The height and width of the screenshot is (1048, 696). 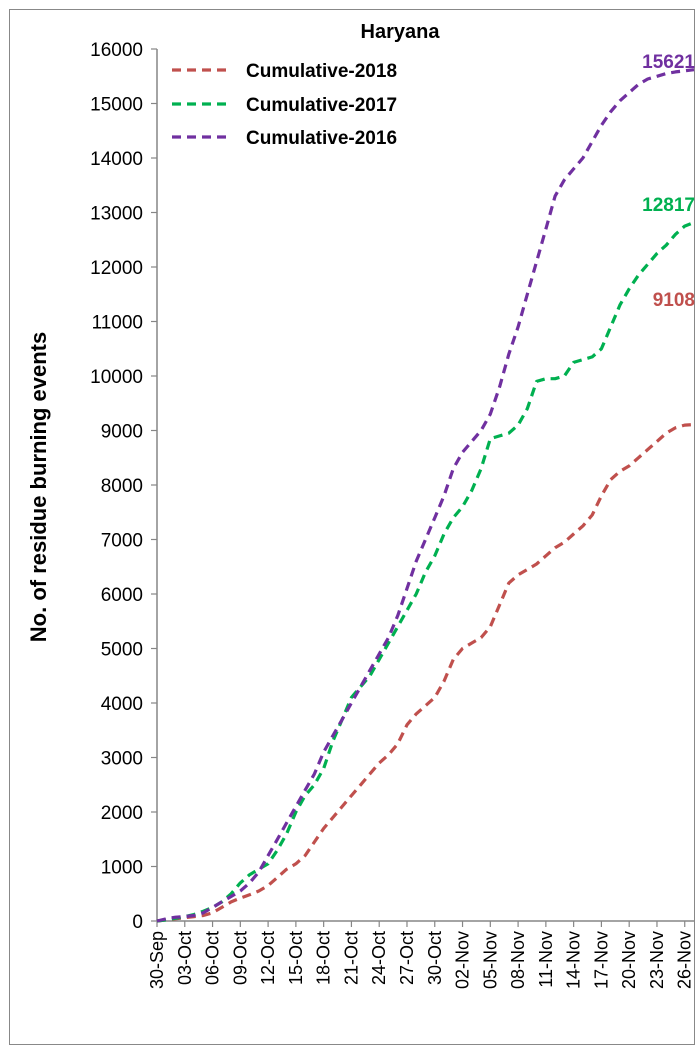 I want to click on x-tick-label: 02-Nov, so click(x=463, y=960).